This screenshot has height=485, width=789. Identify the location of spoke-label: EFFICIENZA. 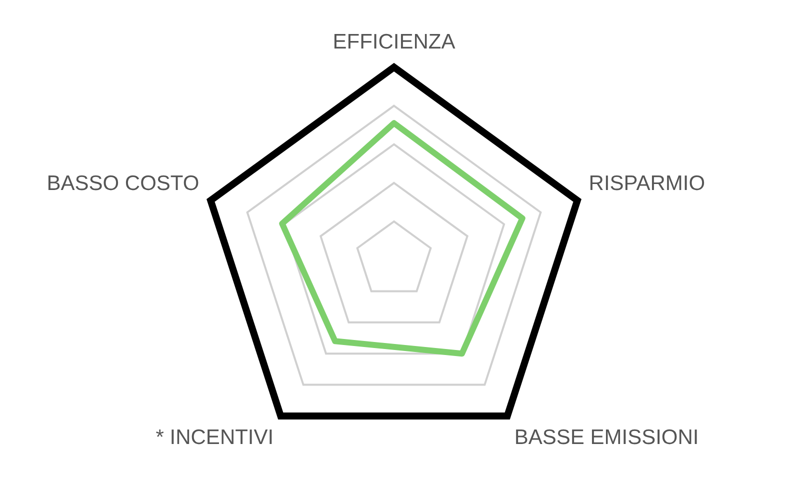
(394, 42).